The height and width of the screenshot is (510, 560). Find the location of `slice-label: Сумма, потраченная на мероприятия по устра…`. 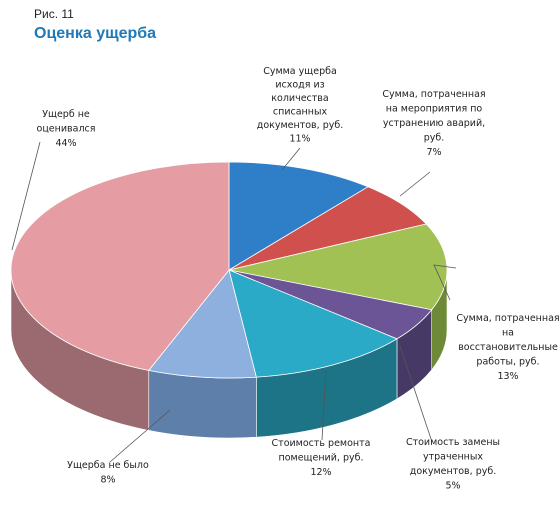

slice-label: Сумма, потраченная на мероприятия по устра… is located at coordinates (434, 143).